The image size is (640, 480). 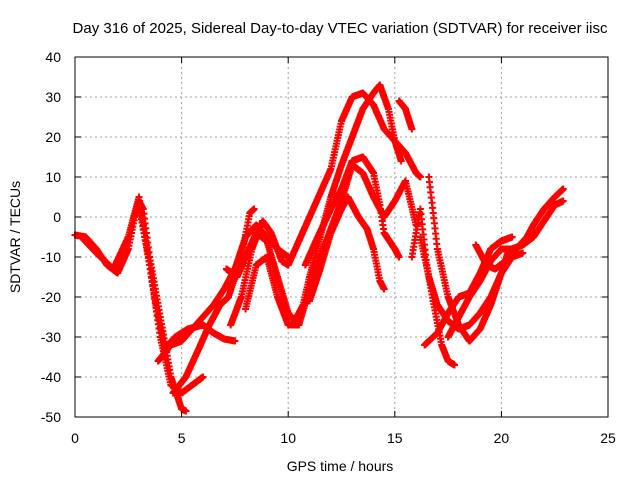 I want to click on y-tick-label: -30, so click(x=51, y=337).